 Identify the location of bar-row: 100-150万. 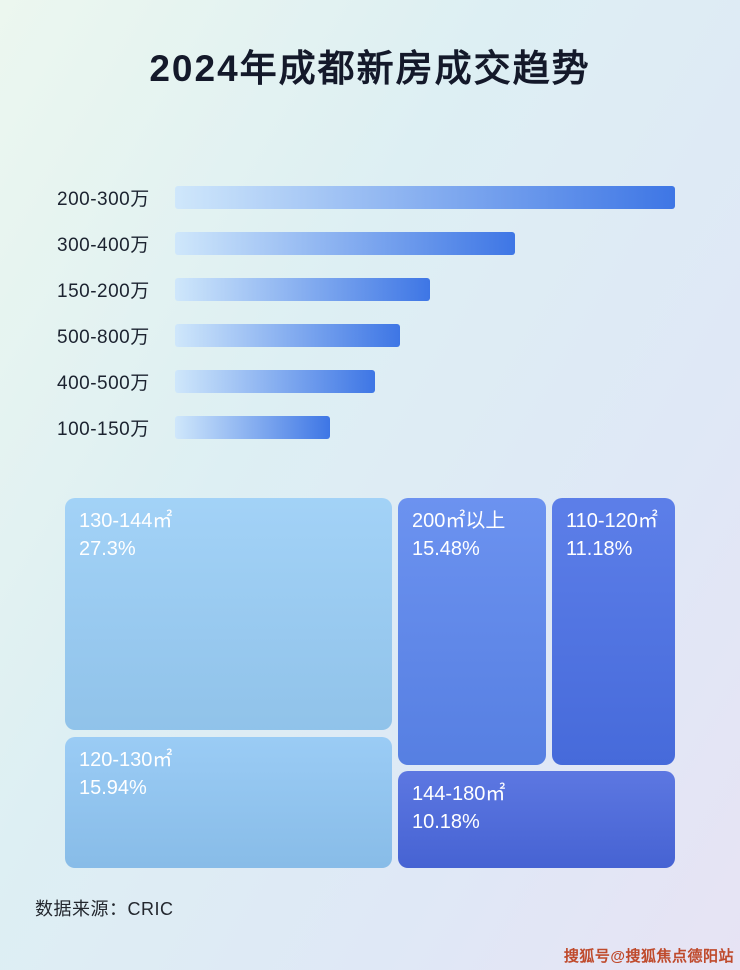
(366, 428).